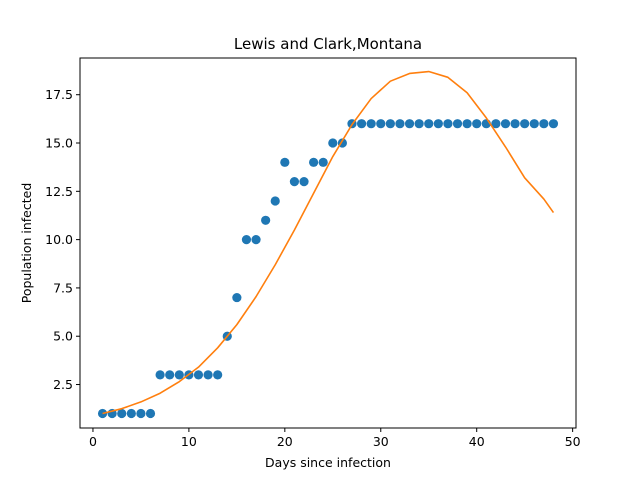  Describe the element at coordinates (63, 336) in the screenshot. I see `y-tick-label: 5.0` at that location.